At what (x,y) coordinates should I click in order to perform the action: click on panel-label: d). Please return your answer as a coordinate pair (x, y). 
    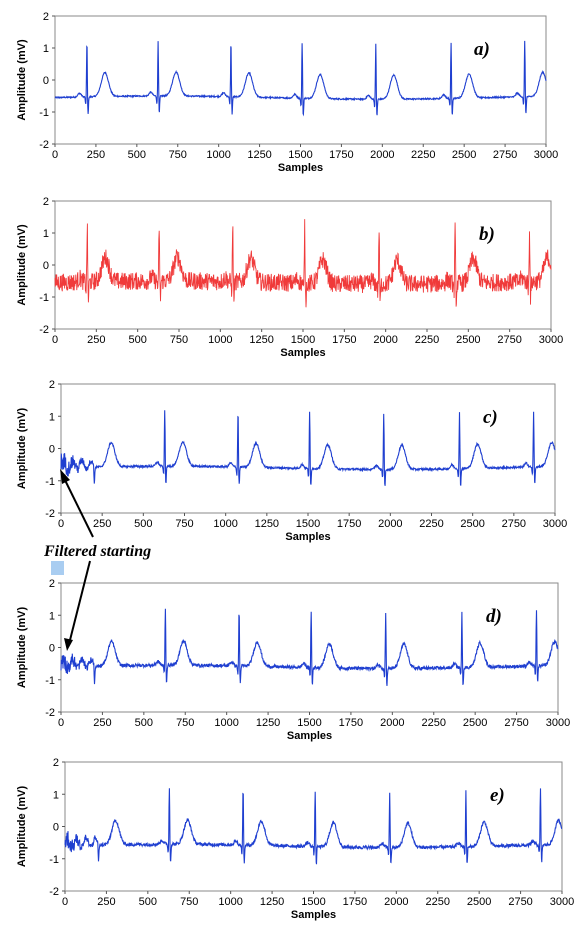
    Looking at the image, I should click on (494, 616).